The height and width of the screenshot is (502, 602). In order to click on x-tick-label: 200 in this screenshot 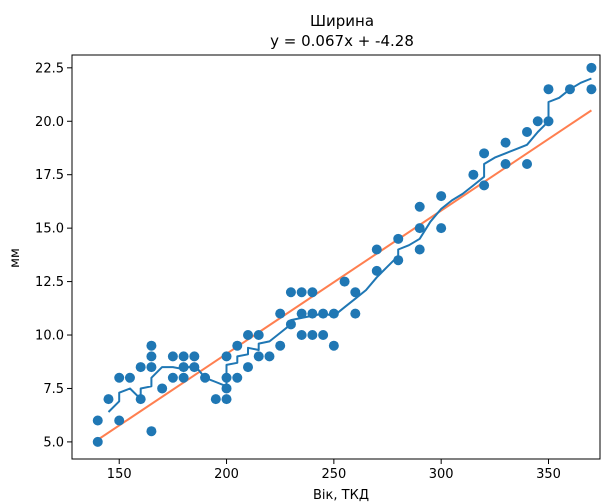, I will do `click(226, 474)`.